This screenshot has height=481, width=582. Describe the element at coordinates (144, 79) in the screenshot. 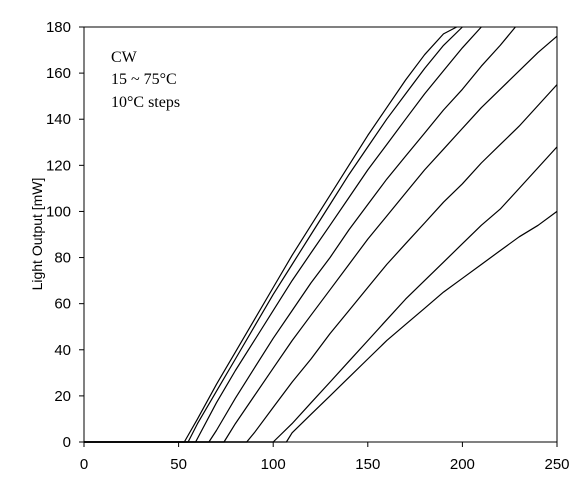

I see `annotation-temp-range: 15 ~ 75°C` at that location.